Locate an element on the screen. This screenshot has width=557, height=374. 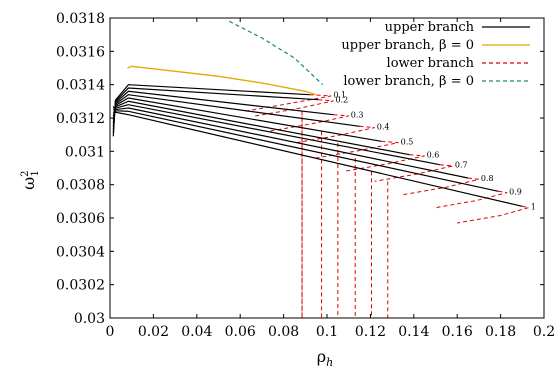
y-tick-label: 0.0306 is located at coordinates (80, 219).